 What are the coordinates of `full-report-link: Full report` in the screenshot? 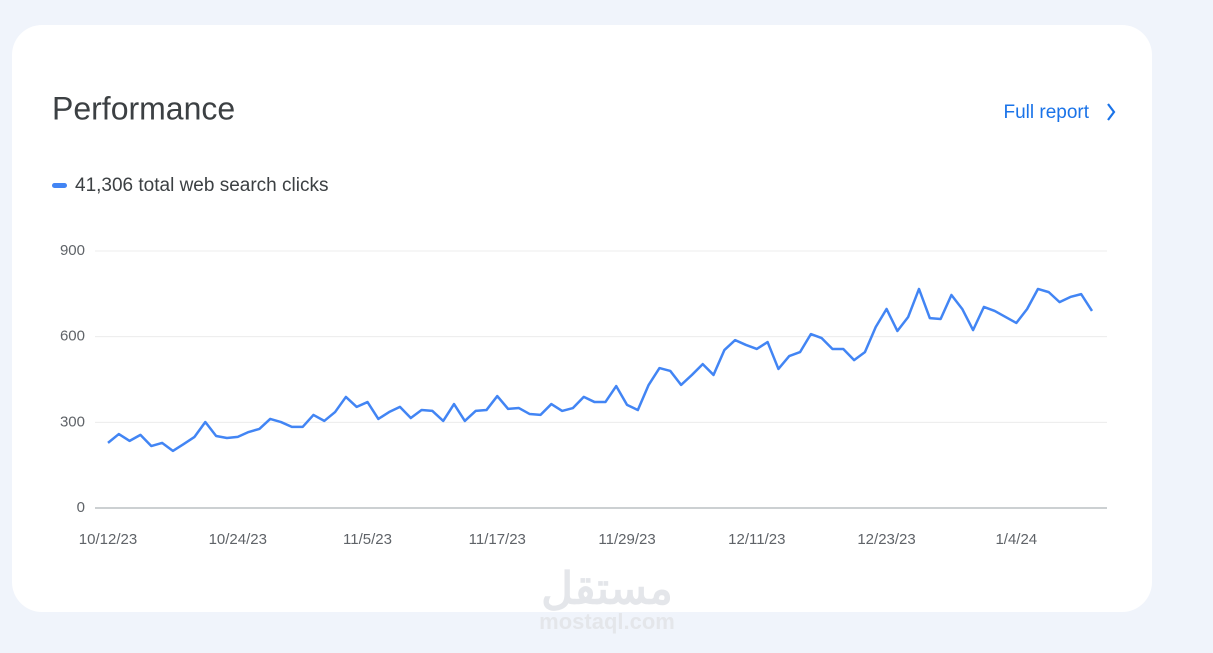 It's located at (1046, 112).